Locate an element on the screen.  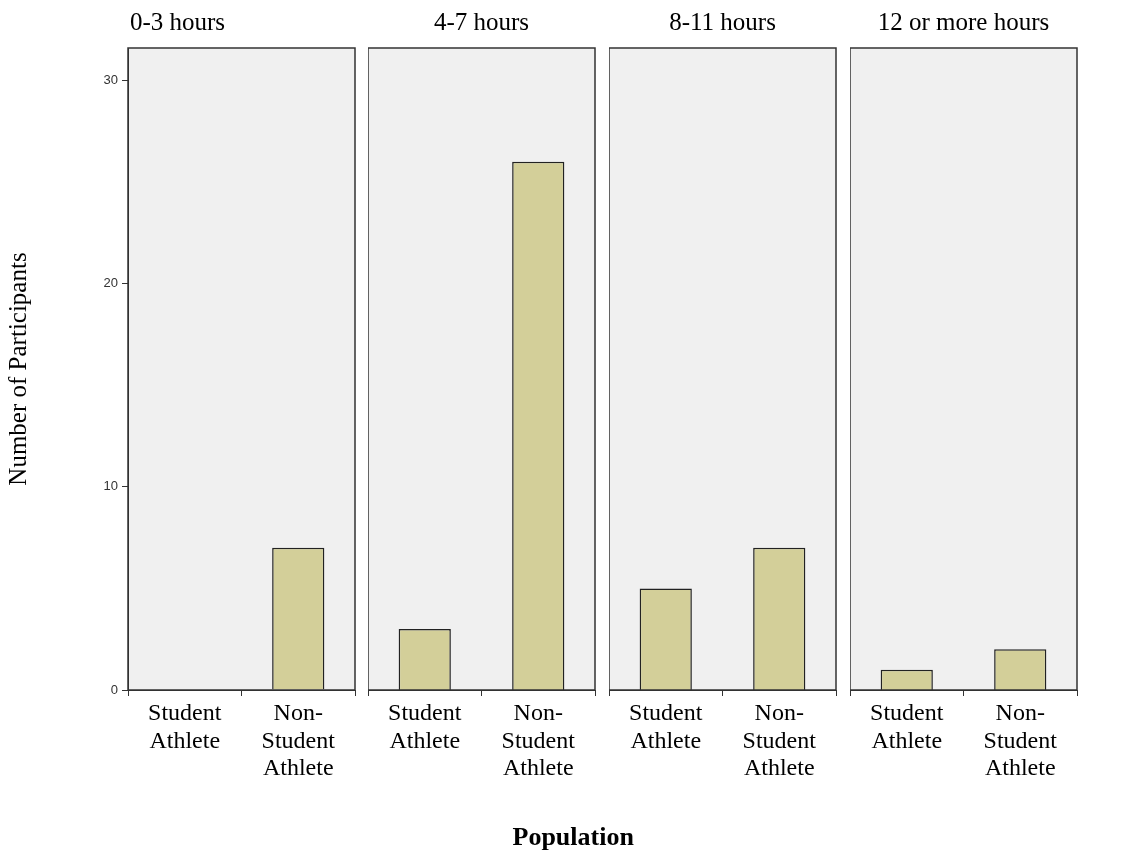
chart-title: 12 or more hours is located at coordinates (963, 21).